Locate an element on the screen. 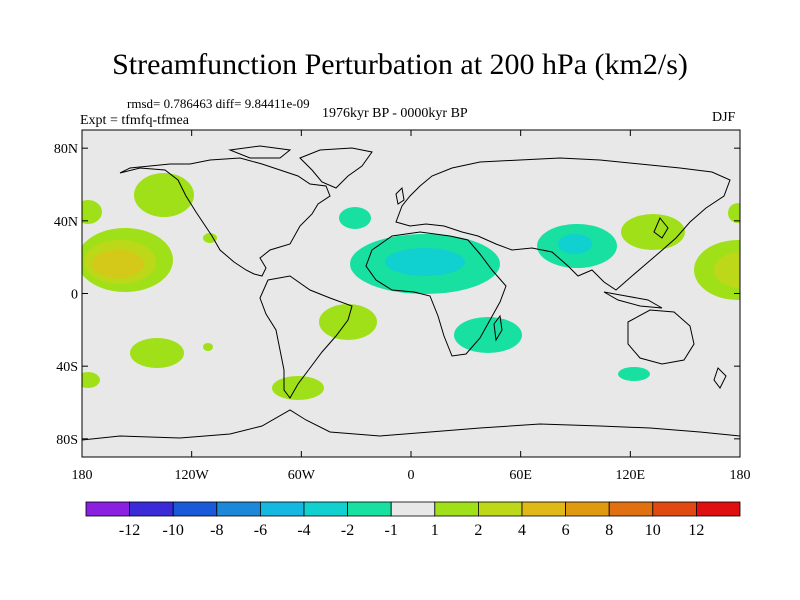 This screenshot has height=600, width=800. colorbar-label: 8 is located at coordinates (609, 530).